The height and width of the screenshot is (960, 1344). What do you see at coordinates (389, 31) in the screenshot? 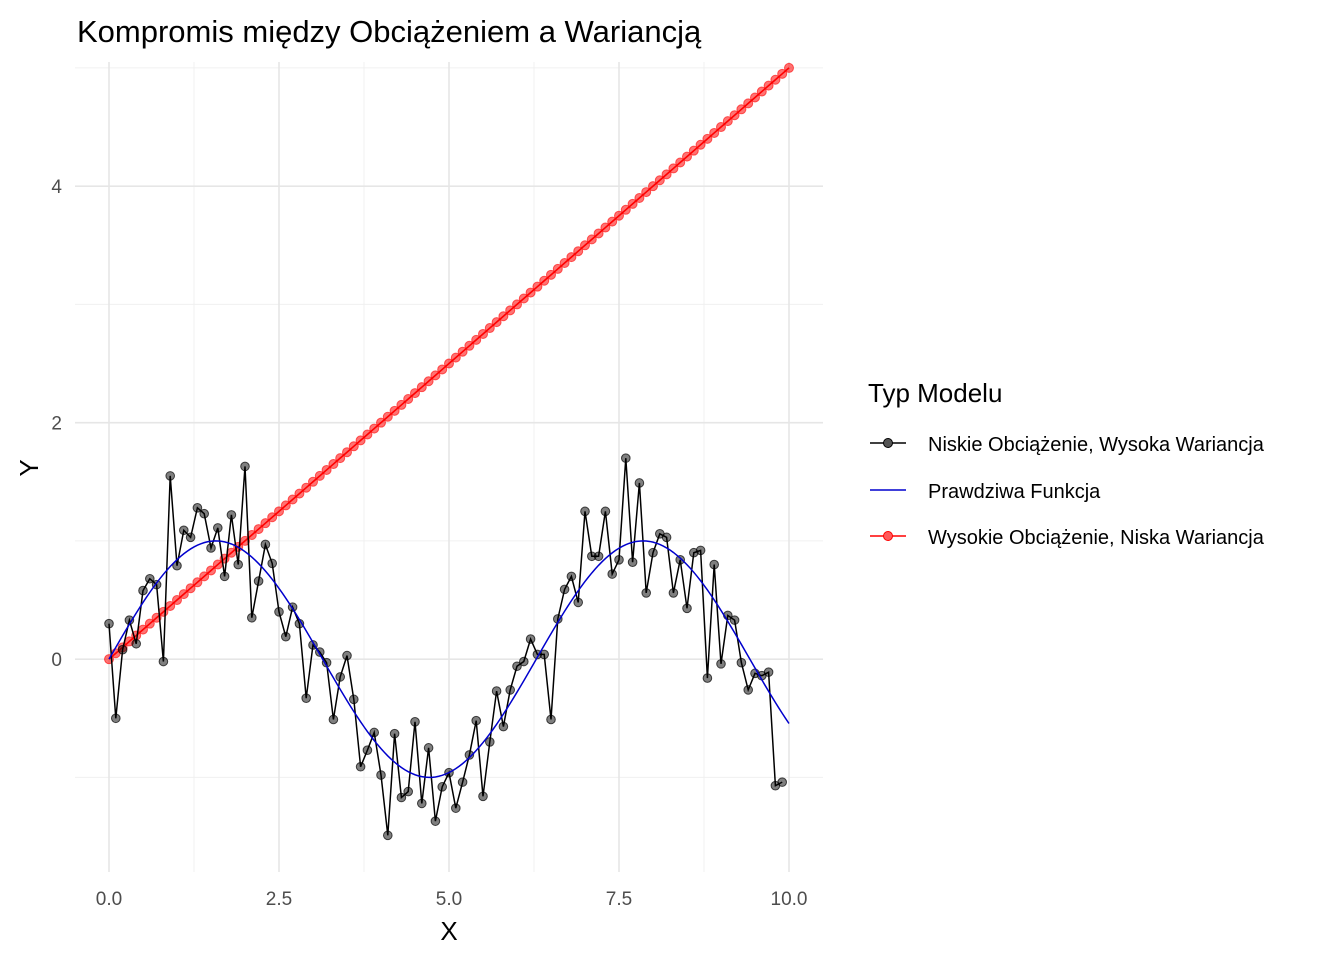
I see `chart-title: Kompromis między Obciążeniem a Wariancją` at bounding box center [389, 31].